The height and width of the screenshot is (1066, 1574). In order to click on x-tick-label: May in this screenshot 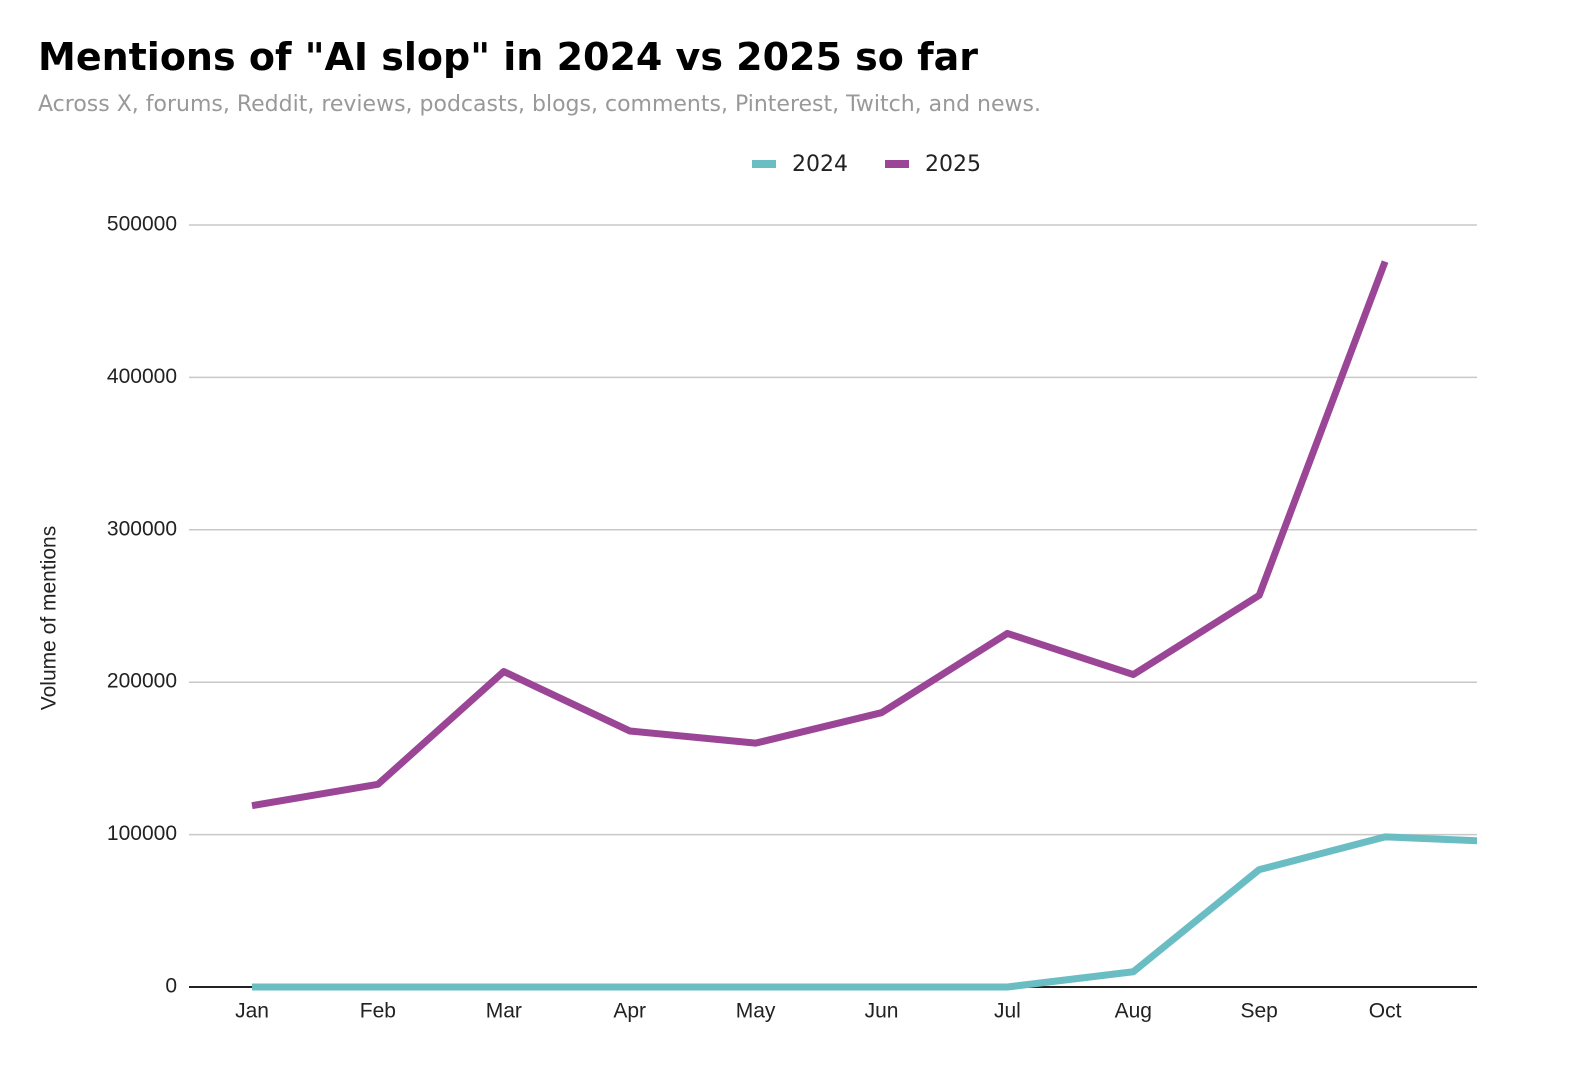, I will do `click(756, 1011)`.